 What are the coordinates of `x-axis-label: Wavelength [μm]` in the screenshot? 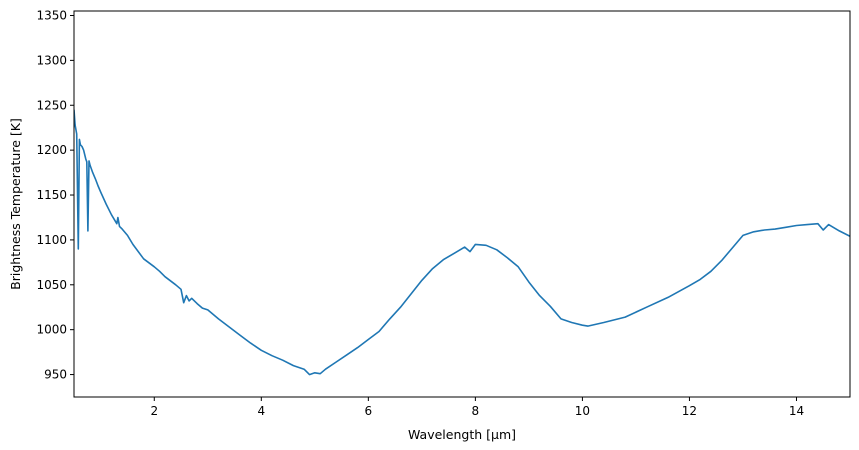 It's located at (462, 434).